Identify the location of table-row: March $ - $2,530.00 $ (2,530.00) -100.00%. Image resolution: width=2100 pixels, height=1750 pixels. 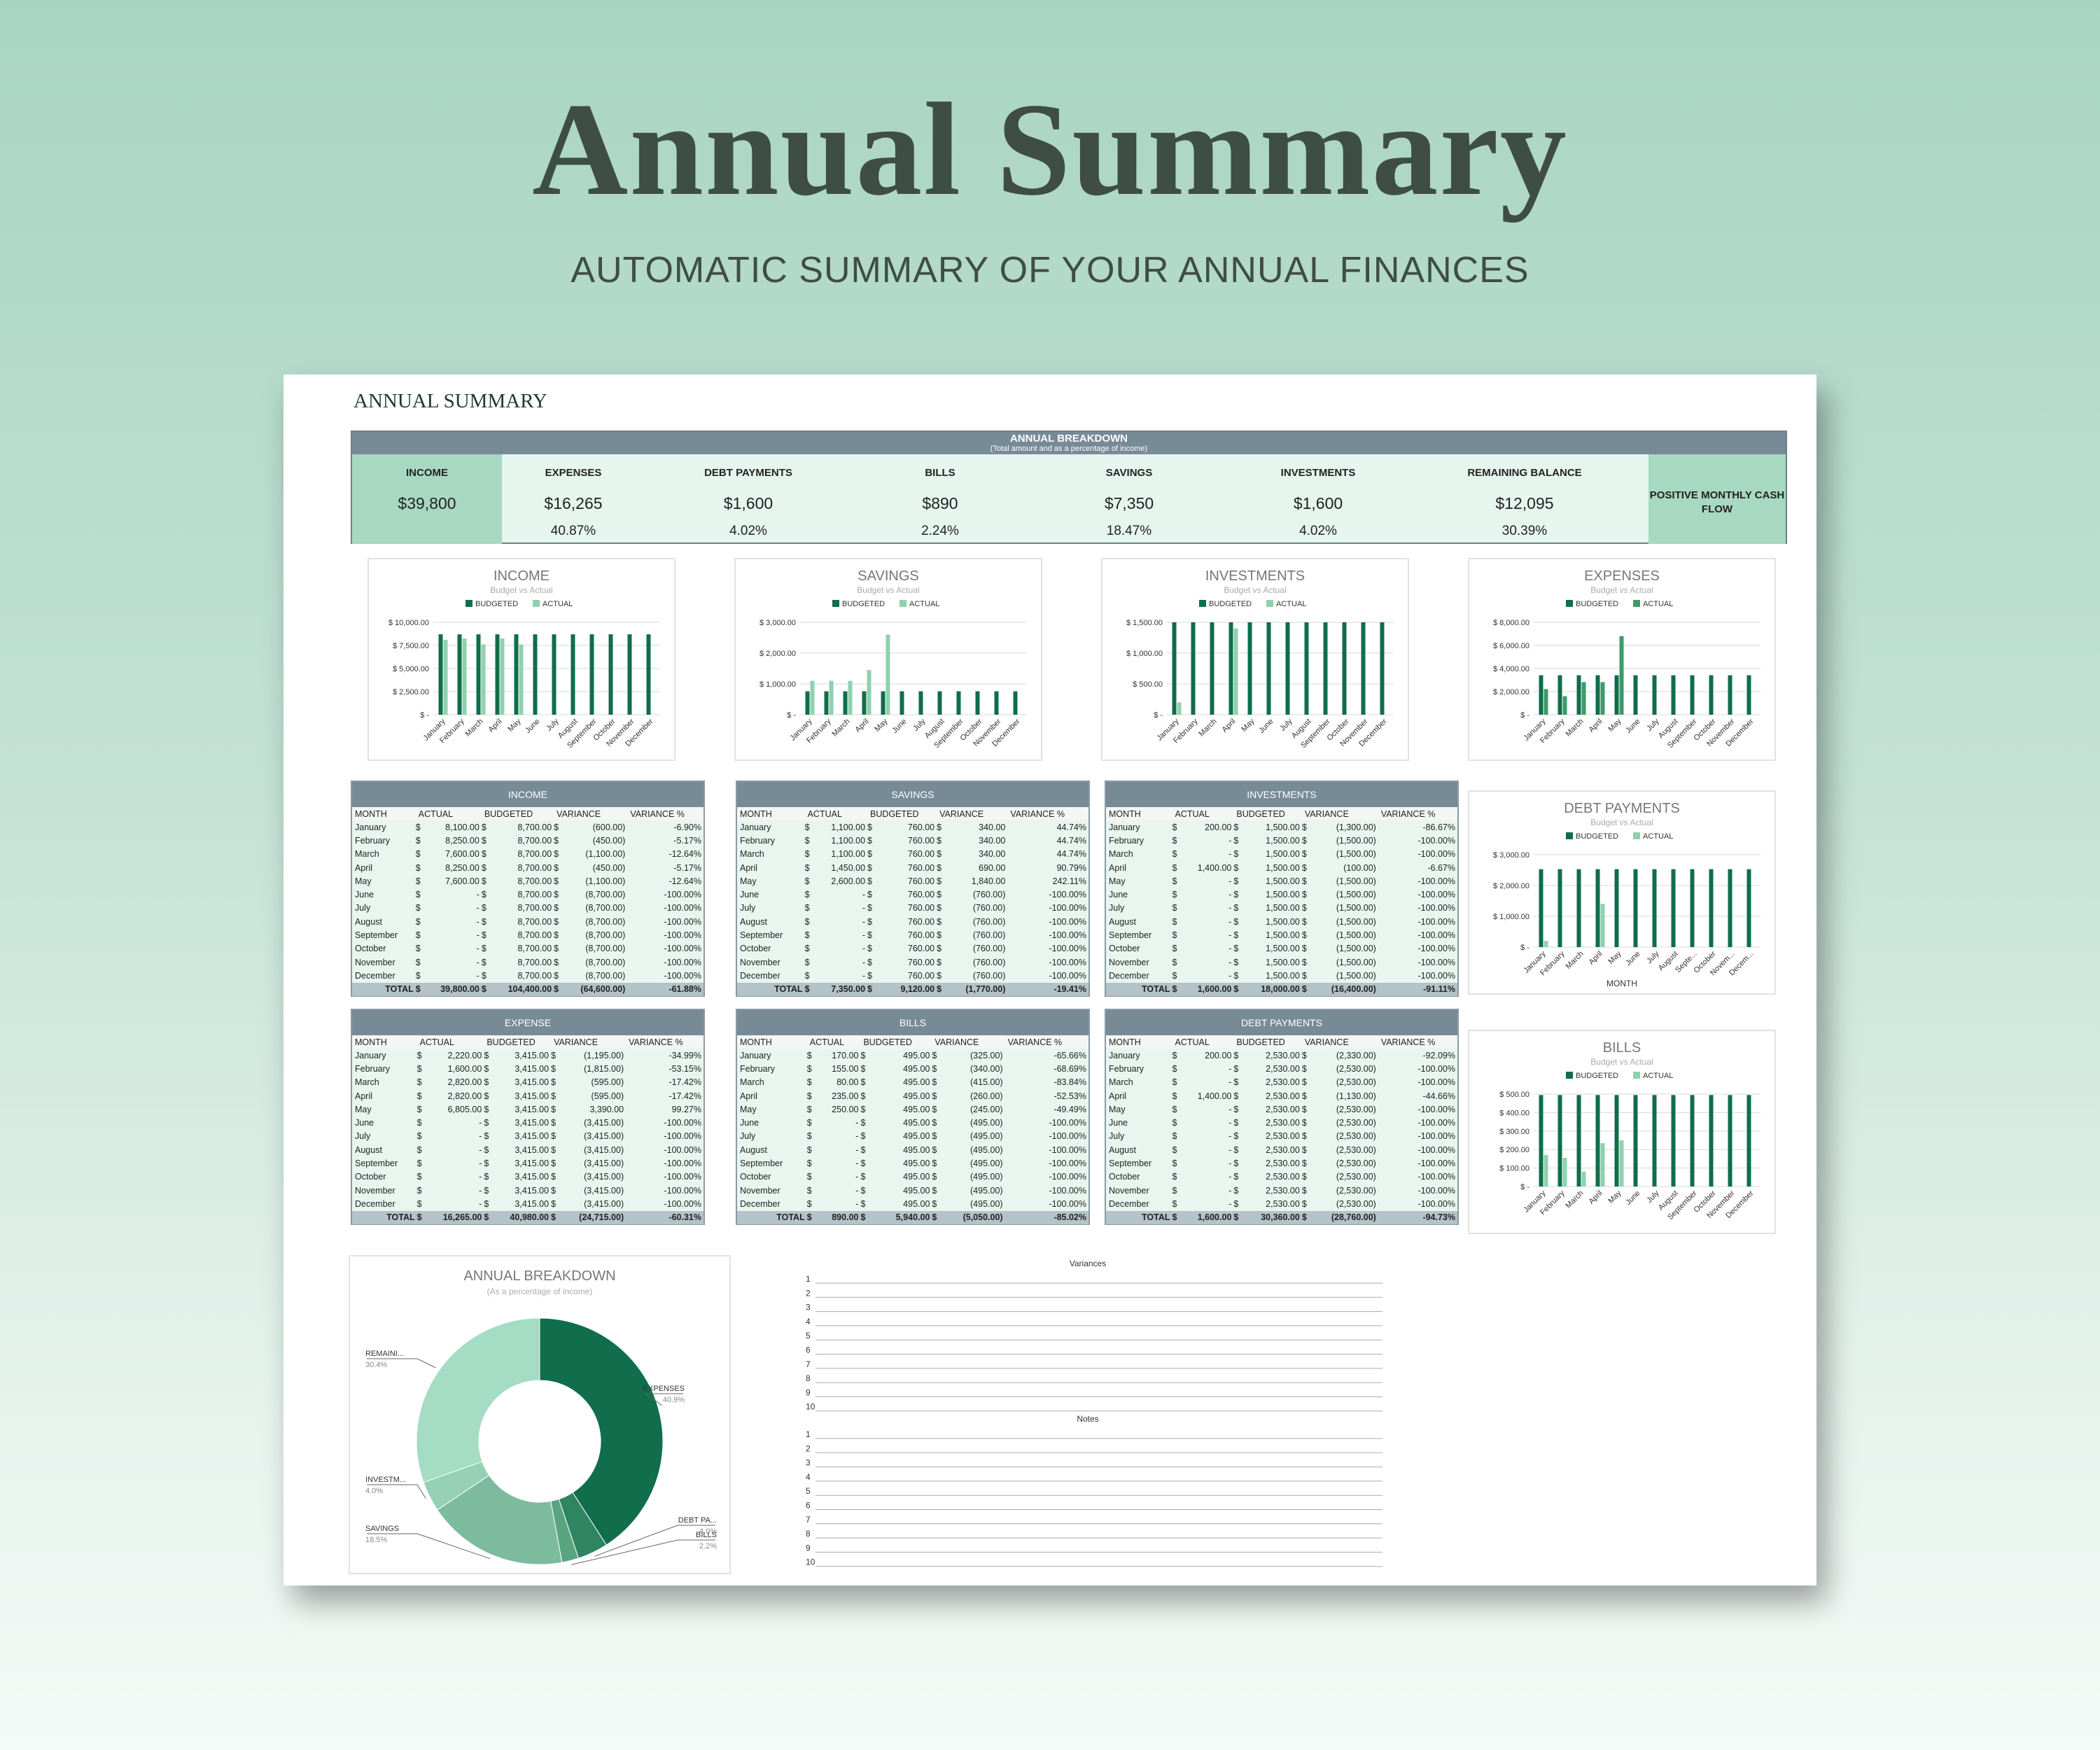
(1281, 1082).